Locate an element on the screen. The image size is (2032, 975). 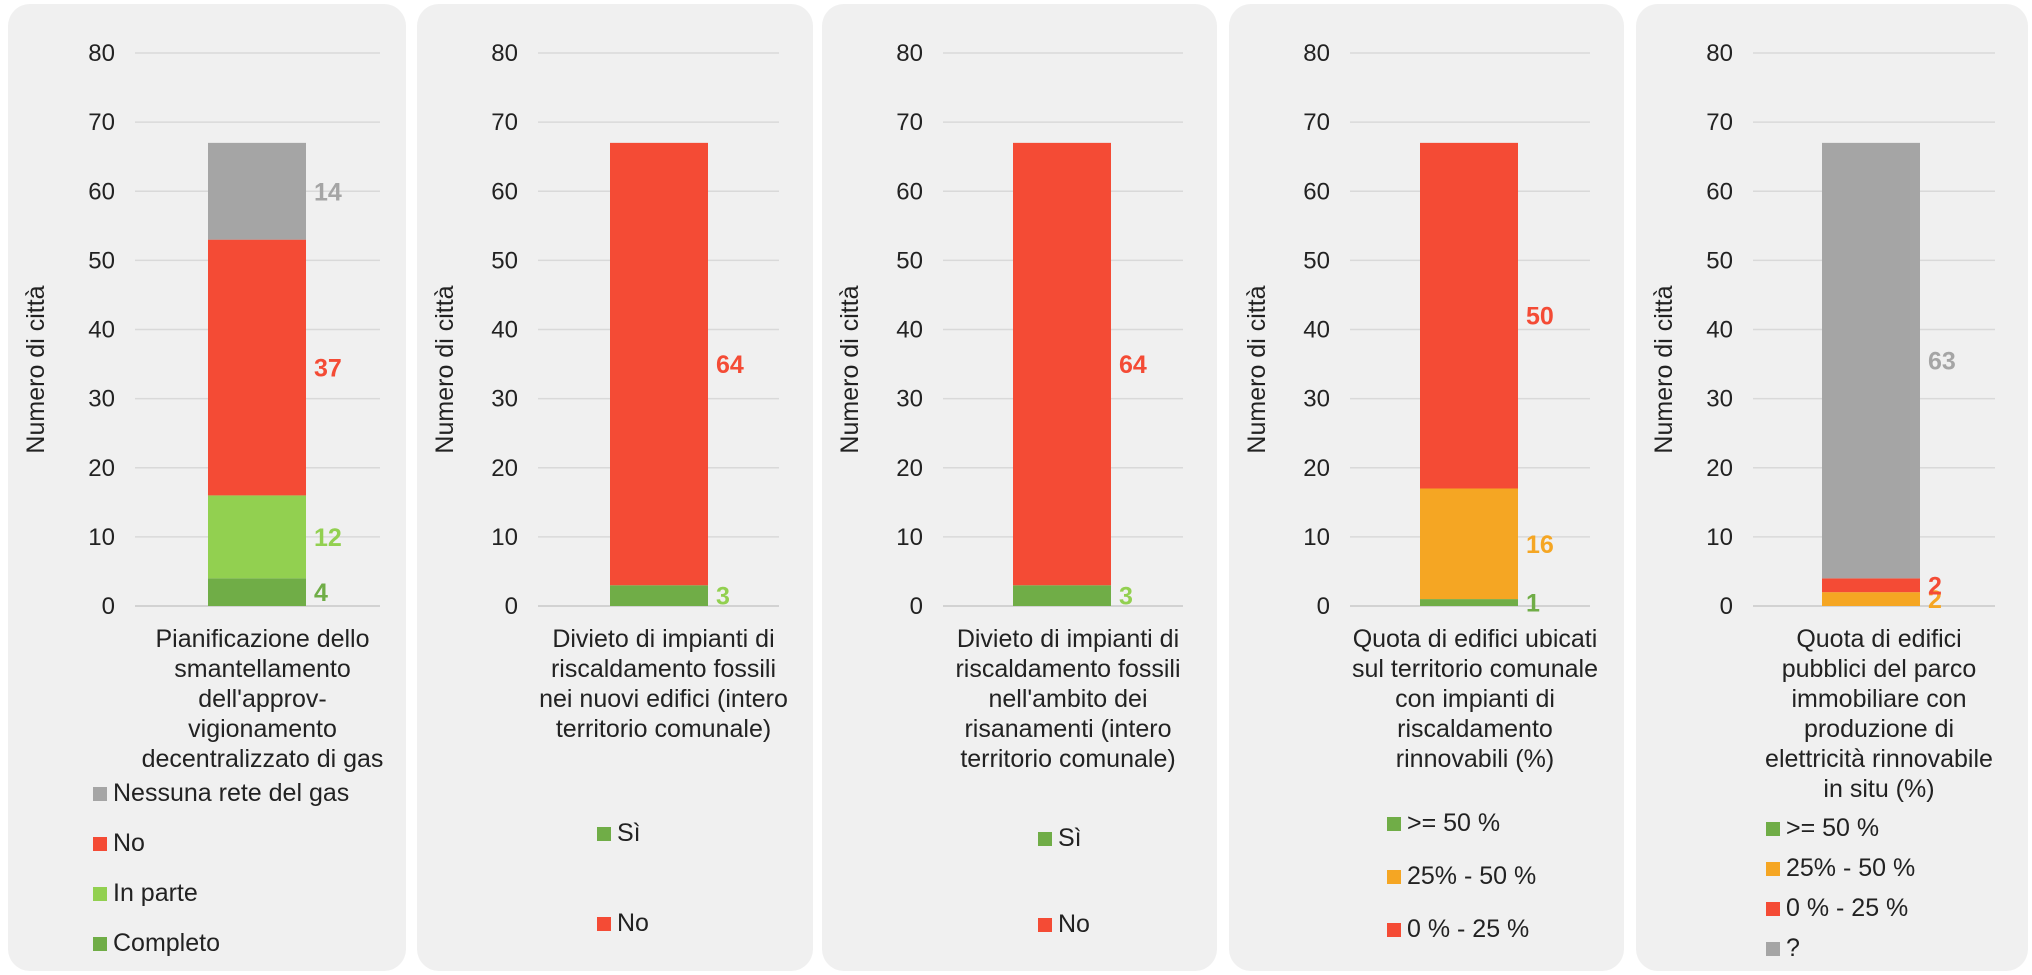
data-label: 37 is located at coordinates (328, 369).